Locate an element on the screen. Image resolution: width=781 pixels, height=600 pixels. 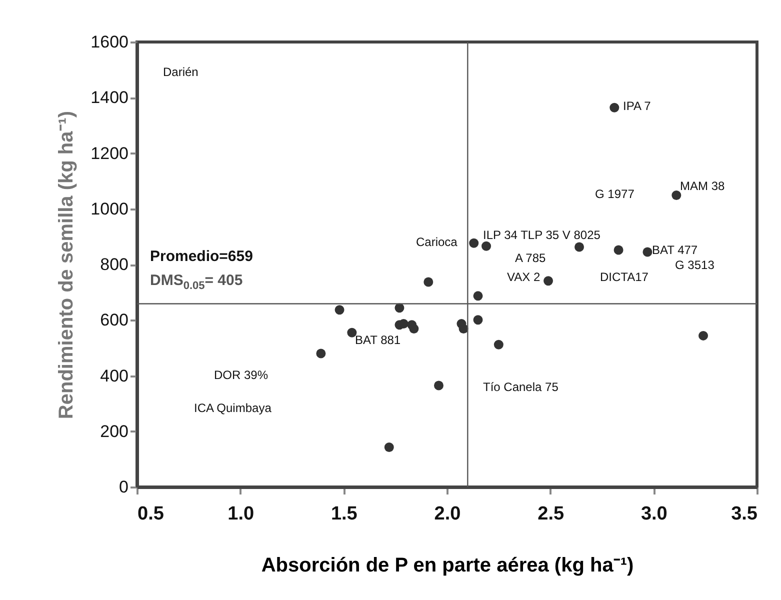
x-tick-label: 3.5 is located at coordinates (744, 514).